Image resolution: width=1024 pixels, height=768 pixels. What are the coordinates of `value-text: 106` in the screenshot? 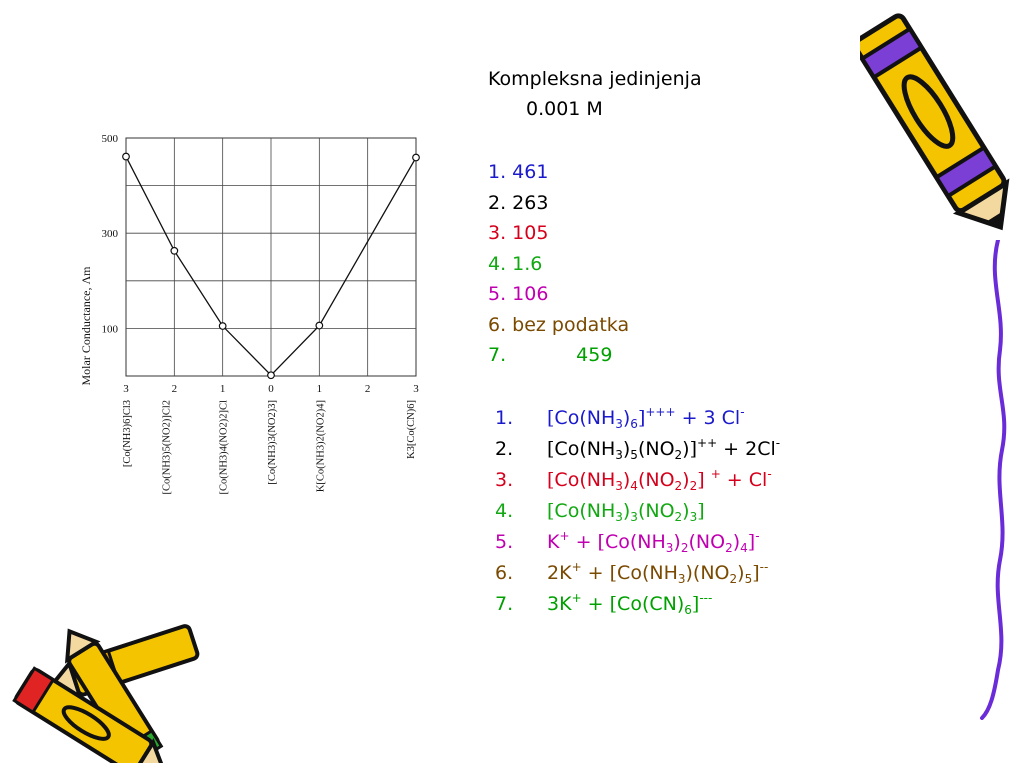 It's located at (530, 294).